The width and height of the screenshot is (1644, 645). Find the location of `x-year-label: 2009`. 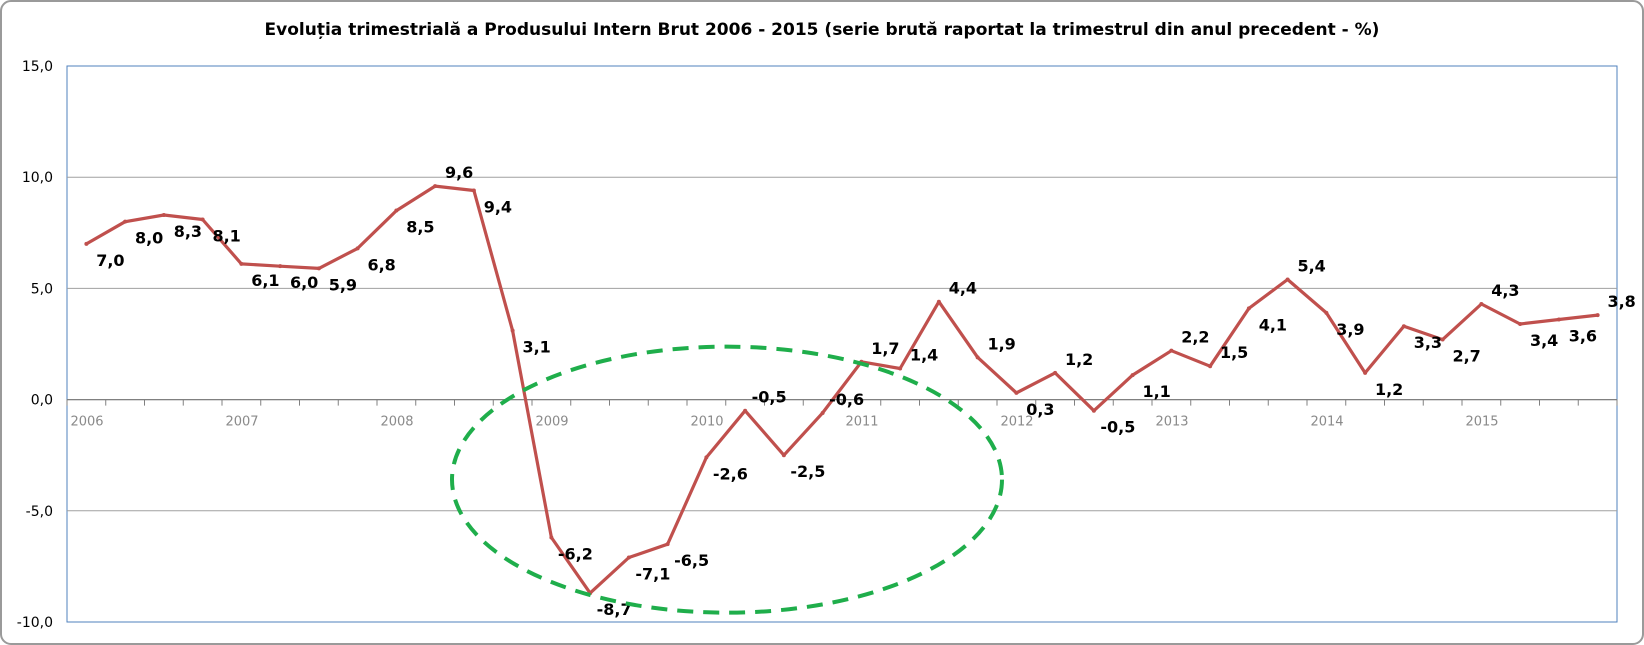

x-year-label: 2009 is located at coordinates (551, 422).